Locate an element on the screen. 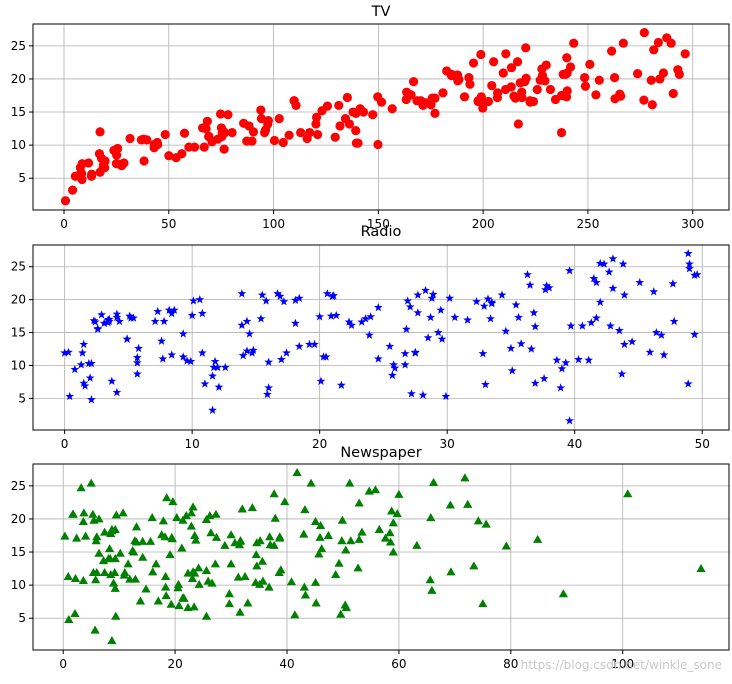  newspaper-x-tick-label: 100 is located at coordinates (622, 664).